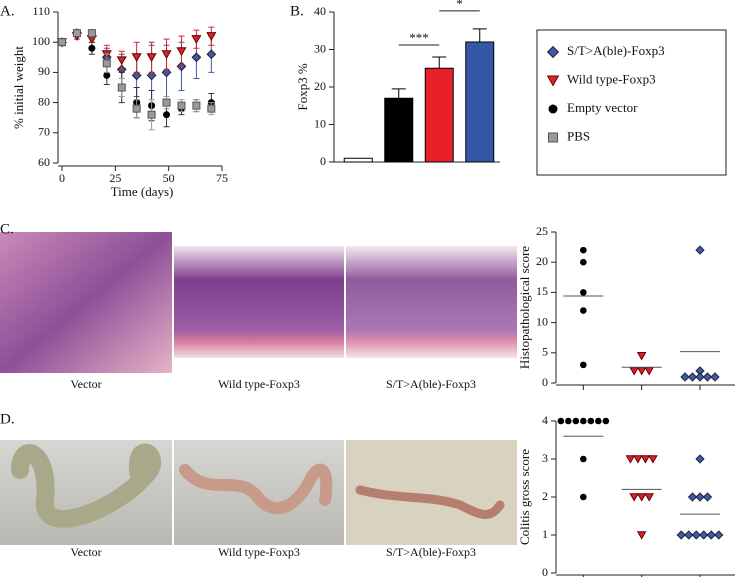 This screenshot has height=577, width=745. I want to click on y-tick-label: 30, so click(320, 48).